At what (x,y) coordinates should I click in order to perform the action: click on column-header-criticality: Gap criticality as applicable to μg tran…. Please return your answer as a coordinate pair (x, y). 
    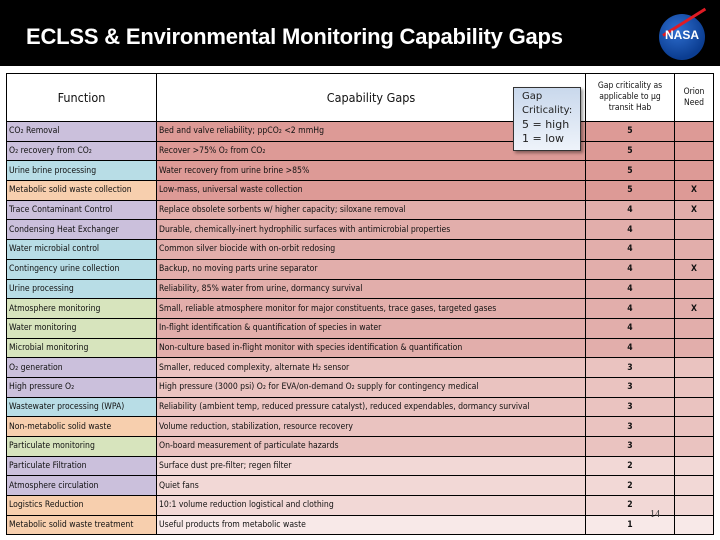
    Looking at the image, I should click on (630, 97).